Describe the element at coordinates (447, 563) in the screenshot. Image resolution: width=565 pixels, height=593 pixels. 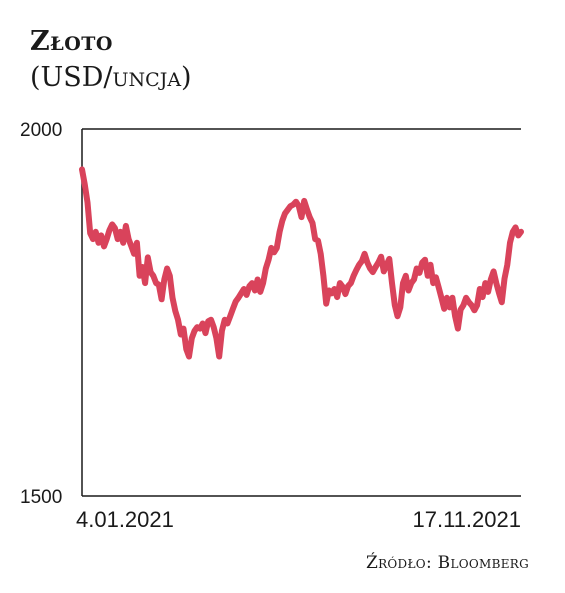
I see `source-credit: Źródło: Bloomberg` at that location.